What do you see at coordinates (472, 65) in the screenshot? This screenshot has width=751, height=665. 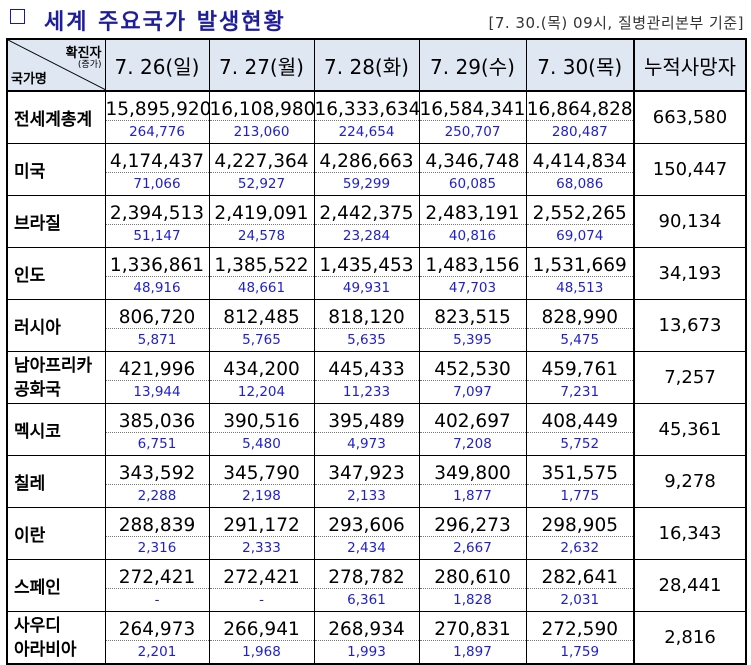 I see `header-date: 7. 29(수)` at bounding box center [472, 65].